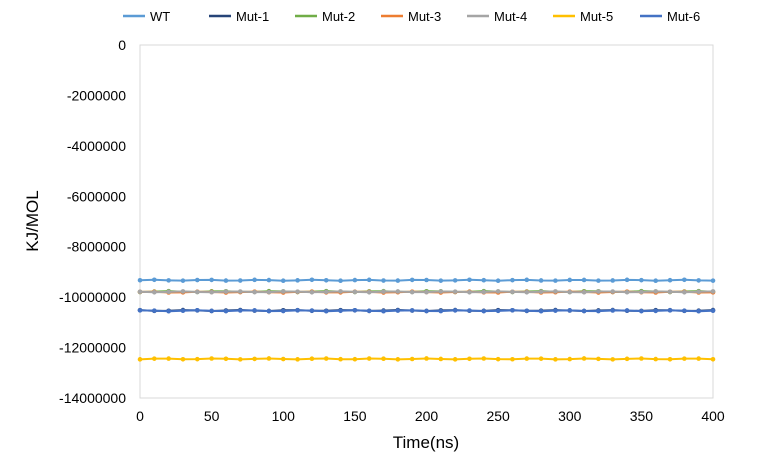 This screenshot has width=771, height=468. I want to click on y-axis-title: KJ/MOL, so click(32, 220).